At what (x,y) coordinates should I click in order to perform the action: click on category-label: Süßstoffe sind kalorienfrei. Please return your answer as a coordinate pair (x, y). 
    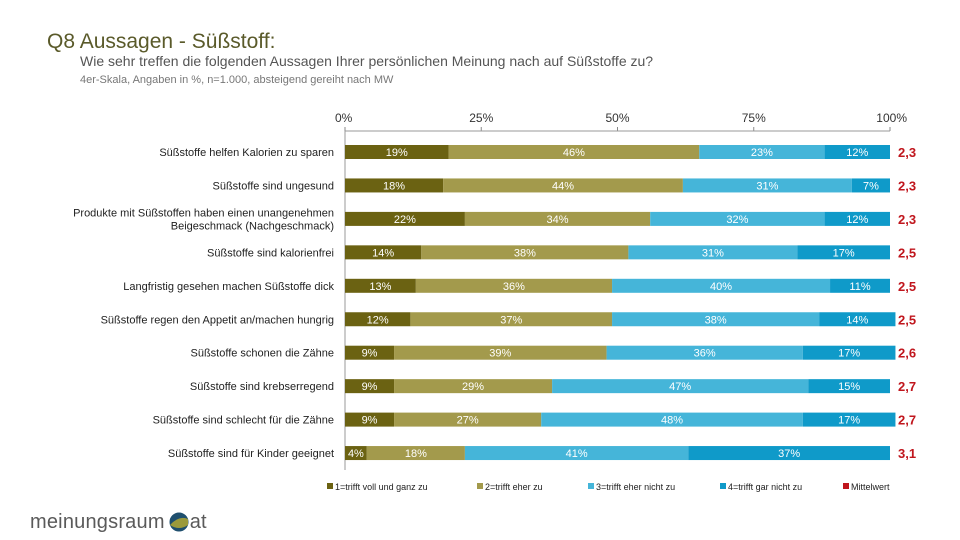
    Looking at the image, I should click on (270, 253).